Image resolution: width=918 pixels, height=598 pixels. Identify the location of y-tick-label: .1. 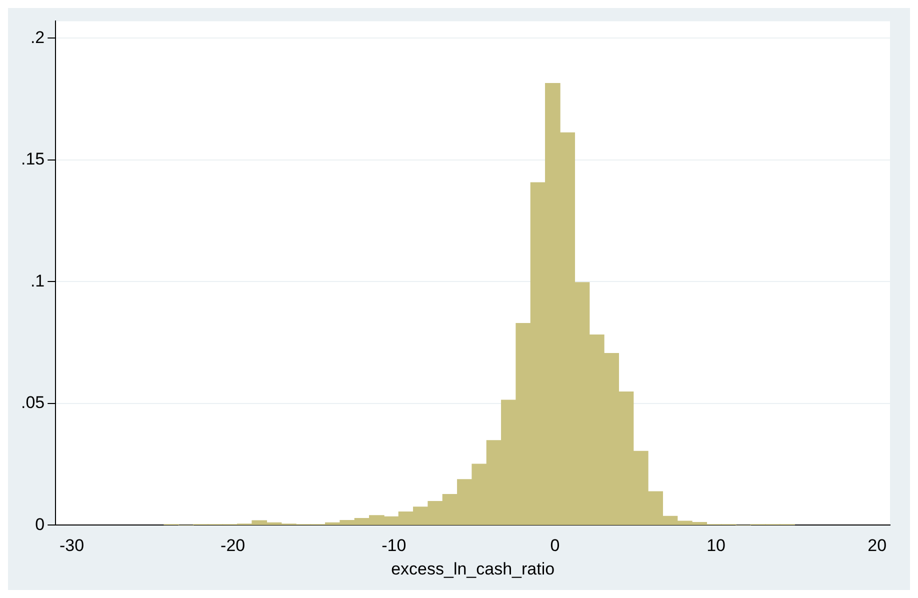
(37, 280).